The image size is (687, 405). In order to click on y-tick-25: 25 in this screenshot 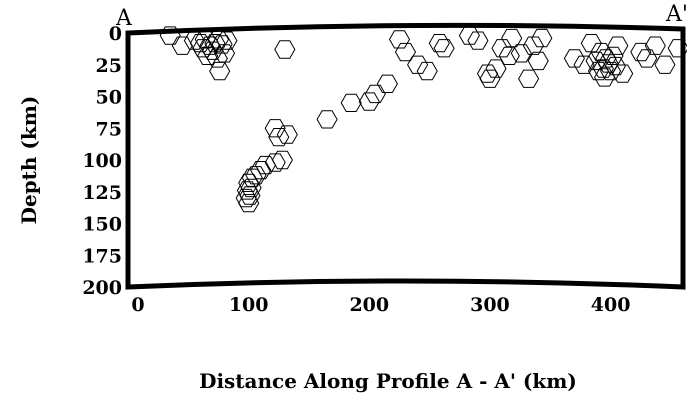, I will do `click(109, 66)`.